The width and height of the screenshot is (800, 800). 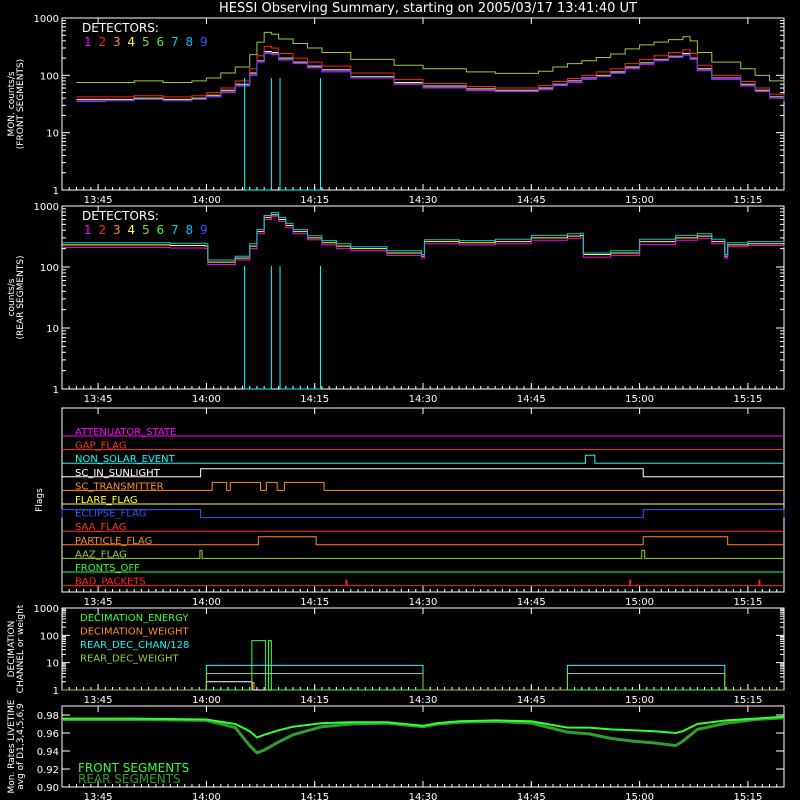 What do you see at coordinates (206, 602) in the screenshot?
I see `flags-xtick-label: 14:00` at bounding box center [206, 602].